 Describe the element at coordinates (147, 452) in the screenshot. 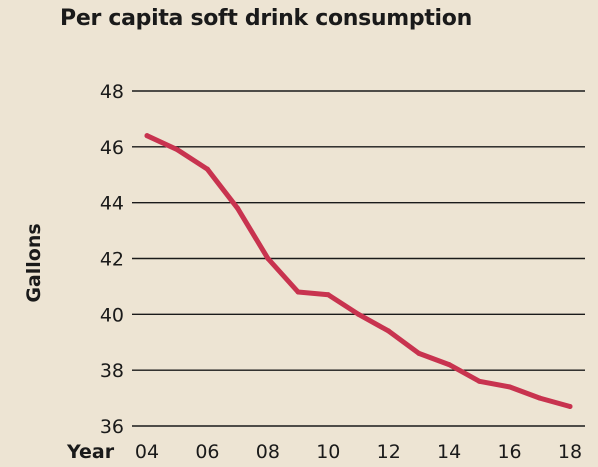

I see `x-tick-label: 04` at that location.